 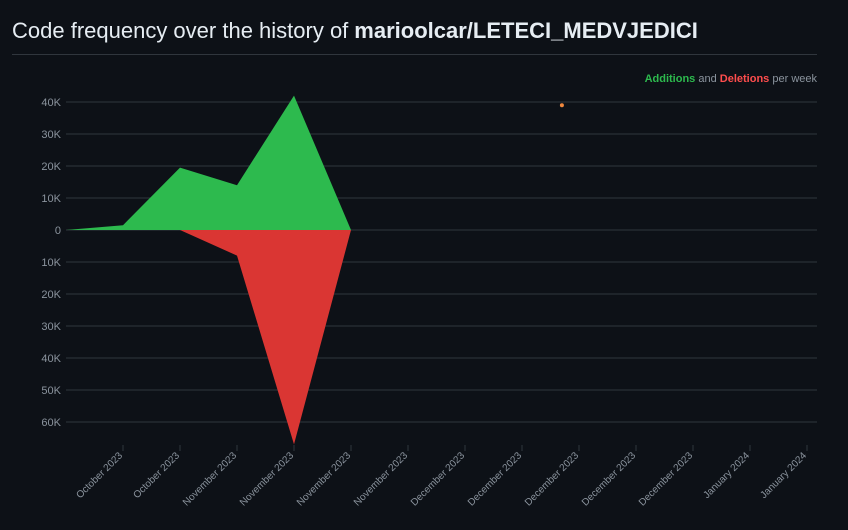 I want to click on annotation-dot, so click(x=561, y=105).